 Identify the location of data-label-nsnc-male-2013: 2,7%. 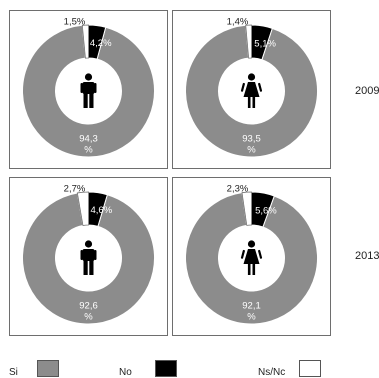
(75, 189).